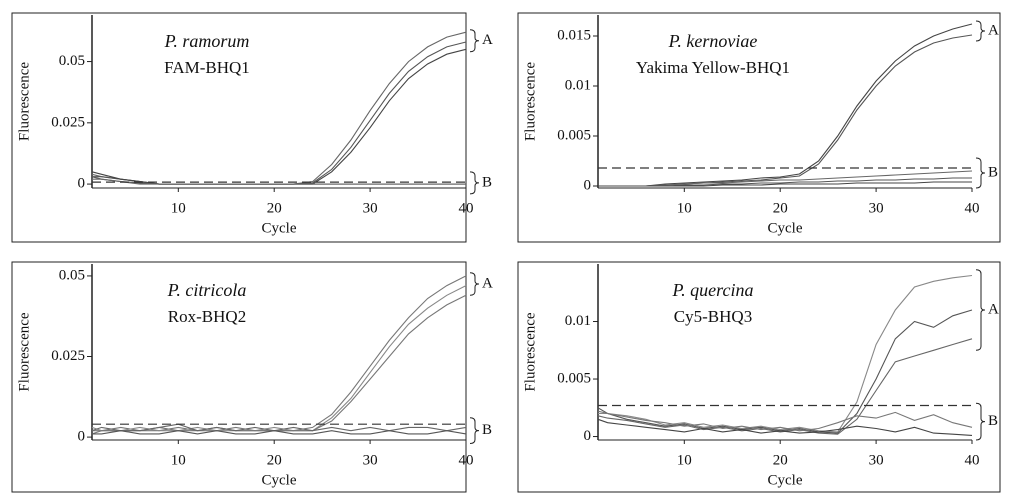 The image size is (1010, 495). Describe the element at coordinates (207, 67) in the screenshot. I see `panel-subtitle: FAM-BHQ1` at that location.